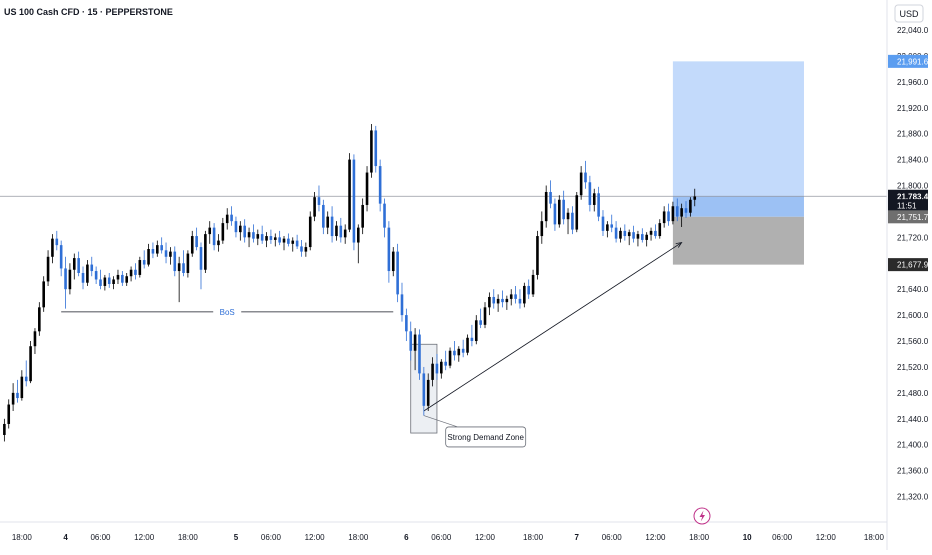  I want to click on trend-line-arrowhead, so click(679, 244).